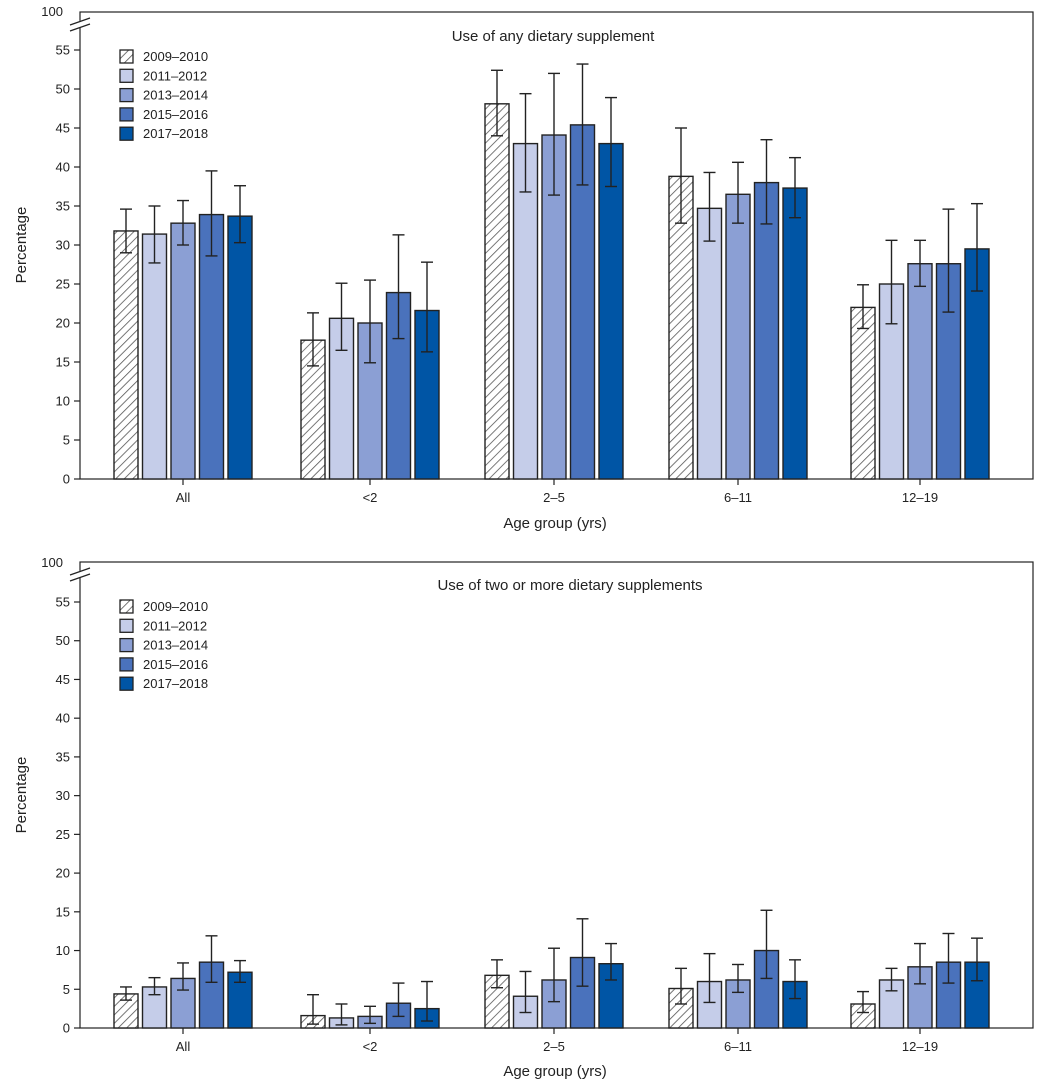 The width and height of the screenshot is (1046, 1087). Describe the element at coordinates (52, 562) in the screenshot. I see `y-break-top-label: 100` at that location.